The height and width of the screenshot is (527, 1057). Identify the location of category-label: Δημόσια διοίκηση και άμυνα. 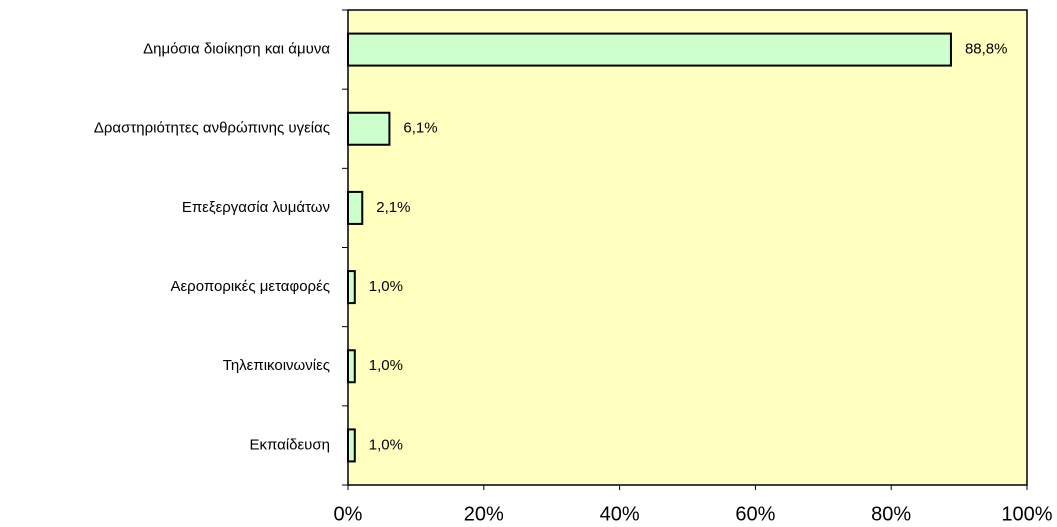
(236, 49).